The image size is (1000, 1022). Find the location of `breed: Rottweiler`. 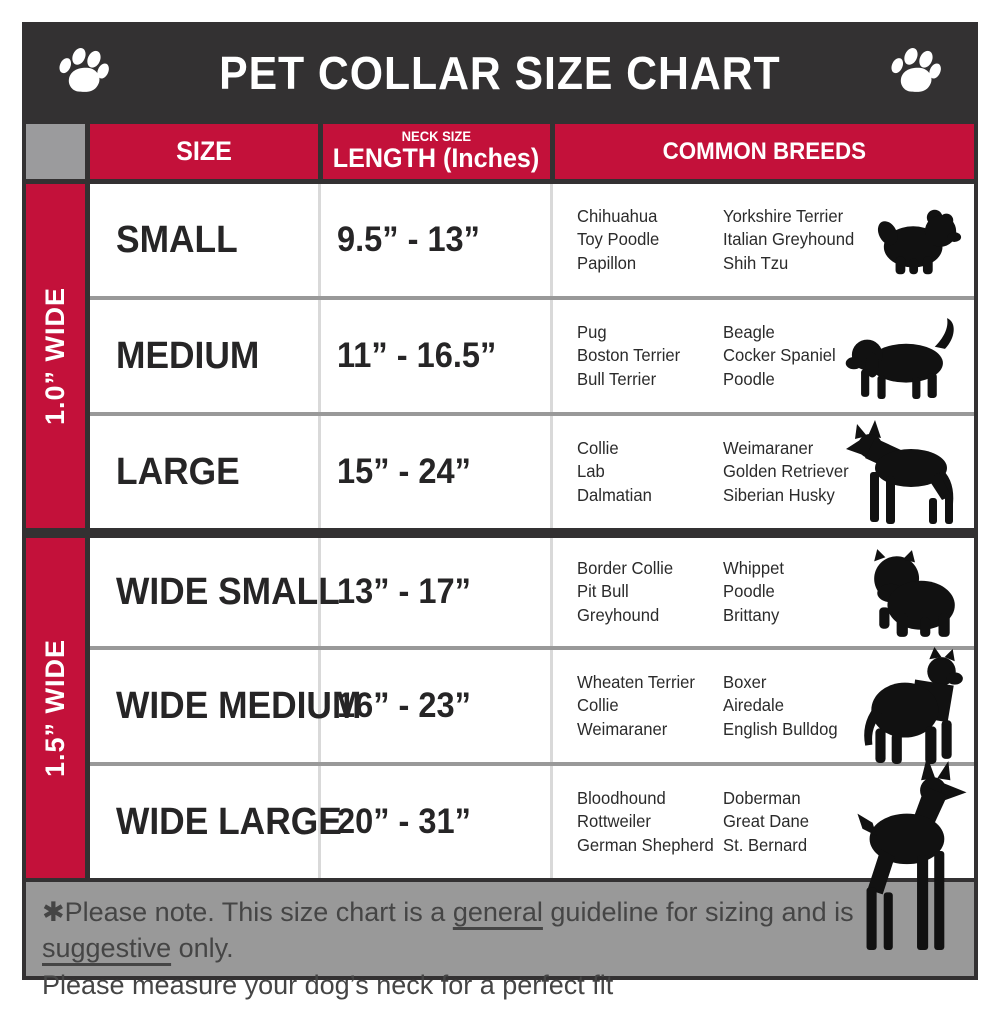

breed: Rottweiler is located at coordinates (614, 821).